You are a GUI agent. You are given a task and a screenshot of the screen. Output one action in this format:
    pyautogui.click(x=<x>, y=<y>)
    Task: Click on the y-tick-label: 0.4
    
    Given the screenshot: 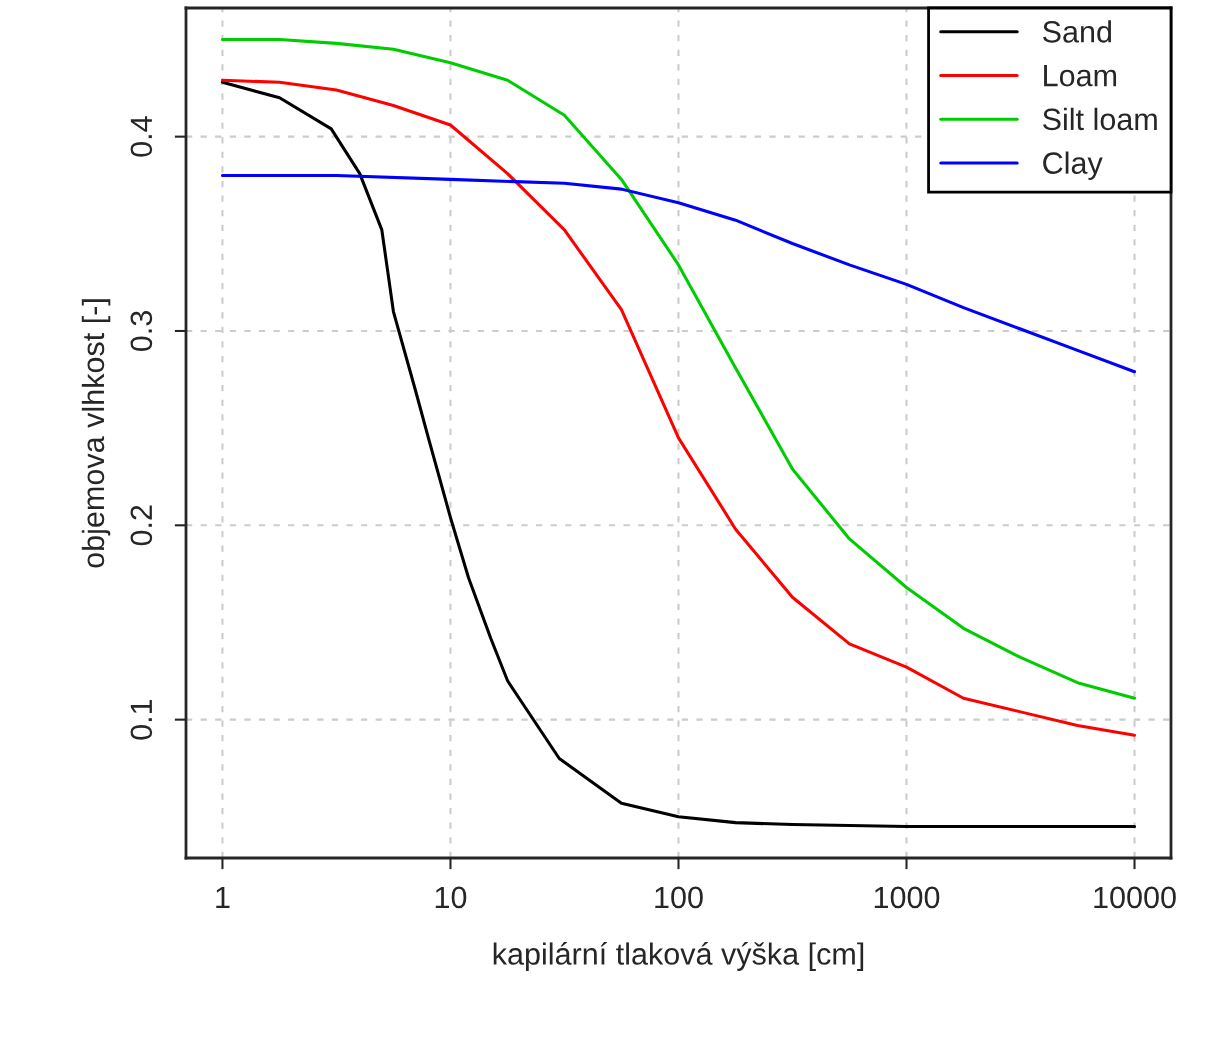 What is the action you would take?
    pyautogui.click(x=141, y=136)
    